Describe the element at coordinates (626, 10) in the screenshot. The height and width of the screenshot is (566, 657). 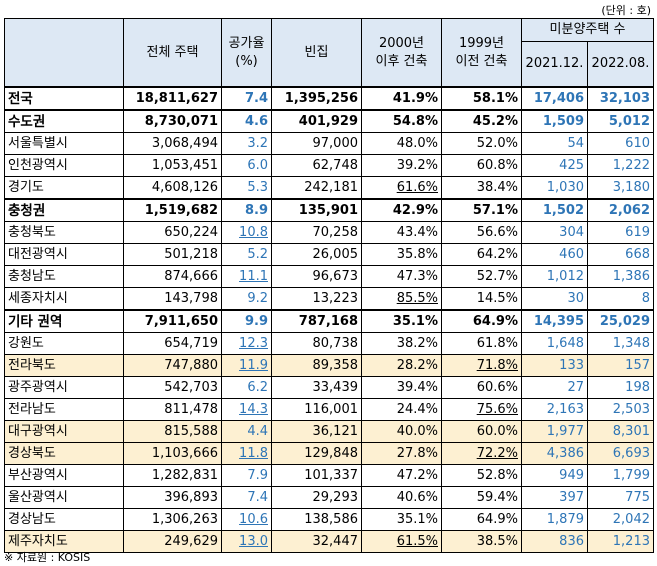
I see `unit-label: (단위 : 호)` at that location.